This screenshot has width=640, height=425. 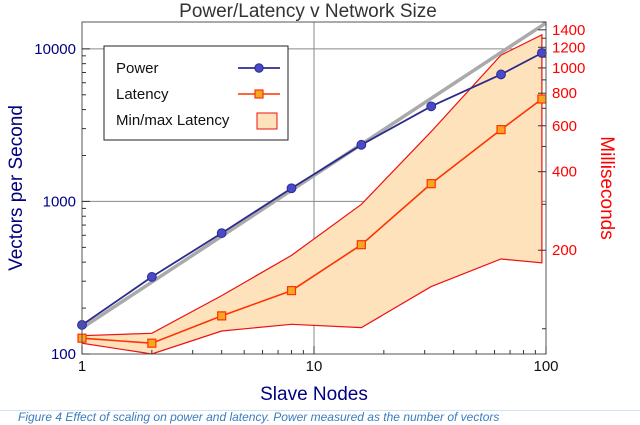 I want to click on legend-swatch-power-marker, so click(x=259, y=68).